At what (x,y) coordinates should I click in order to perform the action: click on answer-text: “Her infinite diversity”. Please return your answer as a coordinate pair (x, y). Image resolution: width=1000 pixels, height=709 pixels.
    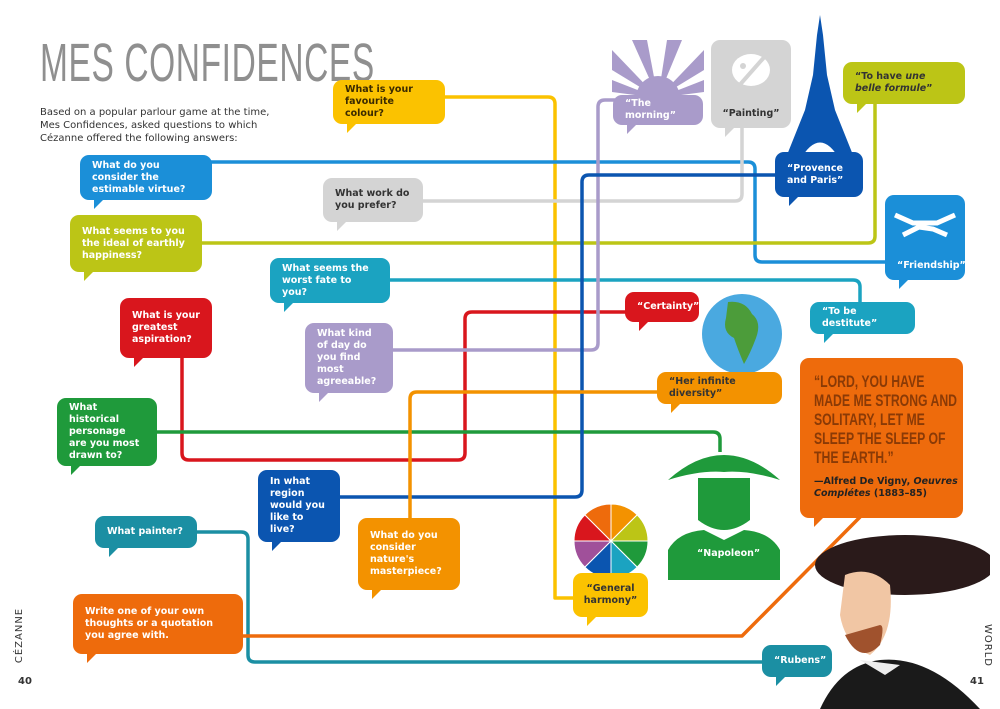
    Looking at the image, I should click on (702, 387).